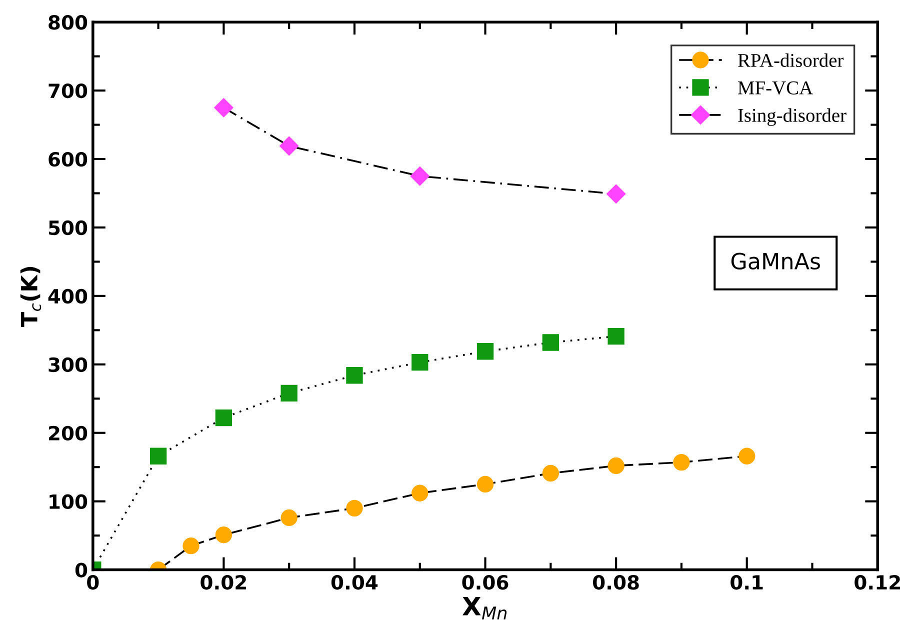 The image size is (902, 631). What do you see at coordinates (877, 582) in the screenshot?
I see `x-tick-label: 0.12` at bounding box center [877, 582].